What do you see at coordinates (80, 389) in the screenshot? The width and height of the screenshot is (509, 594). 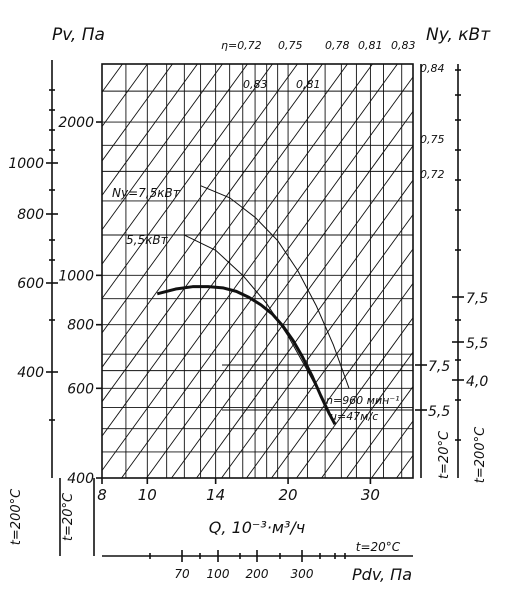 I see `y-tick-label: 600` at bounding box center [80, 389].